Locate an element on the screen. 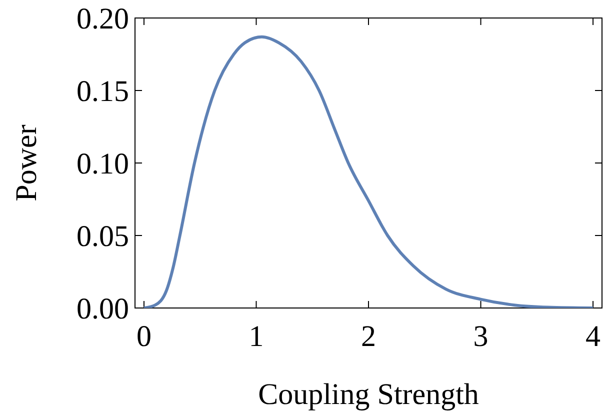 The width and height of the screenshot is (606, 416). x-axis-title: Coupling Strength is located at coordinates (368, 394).